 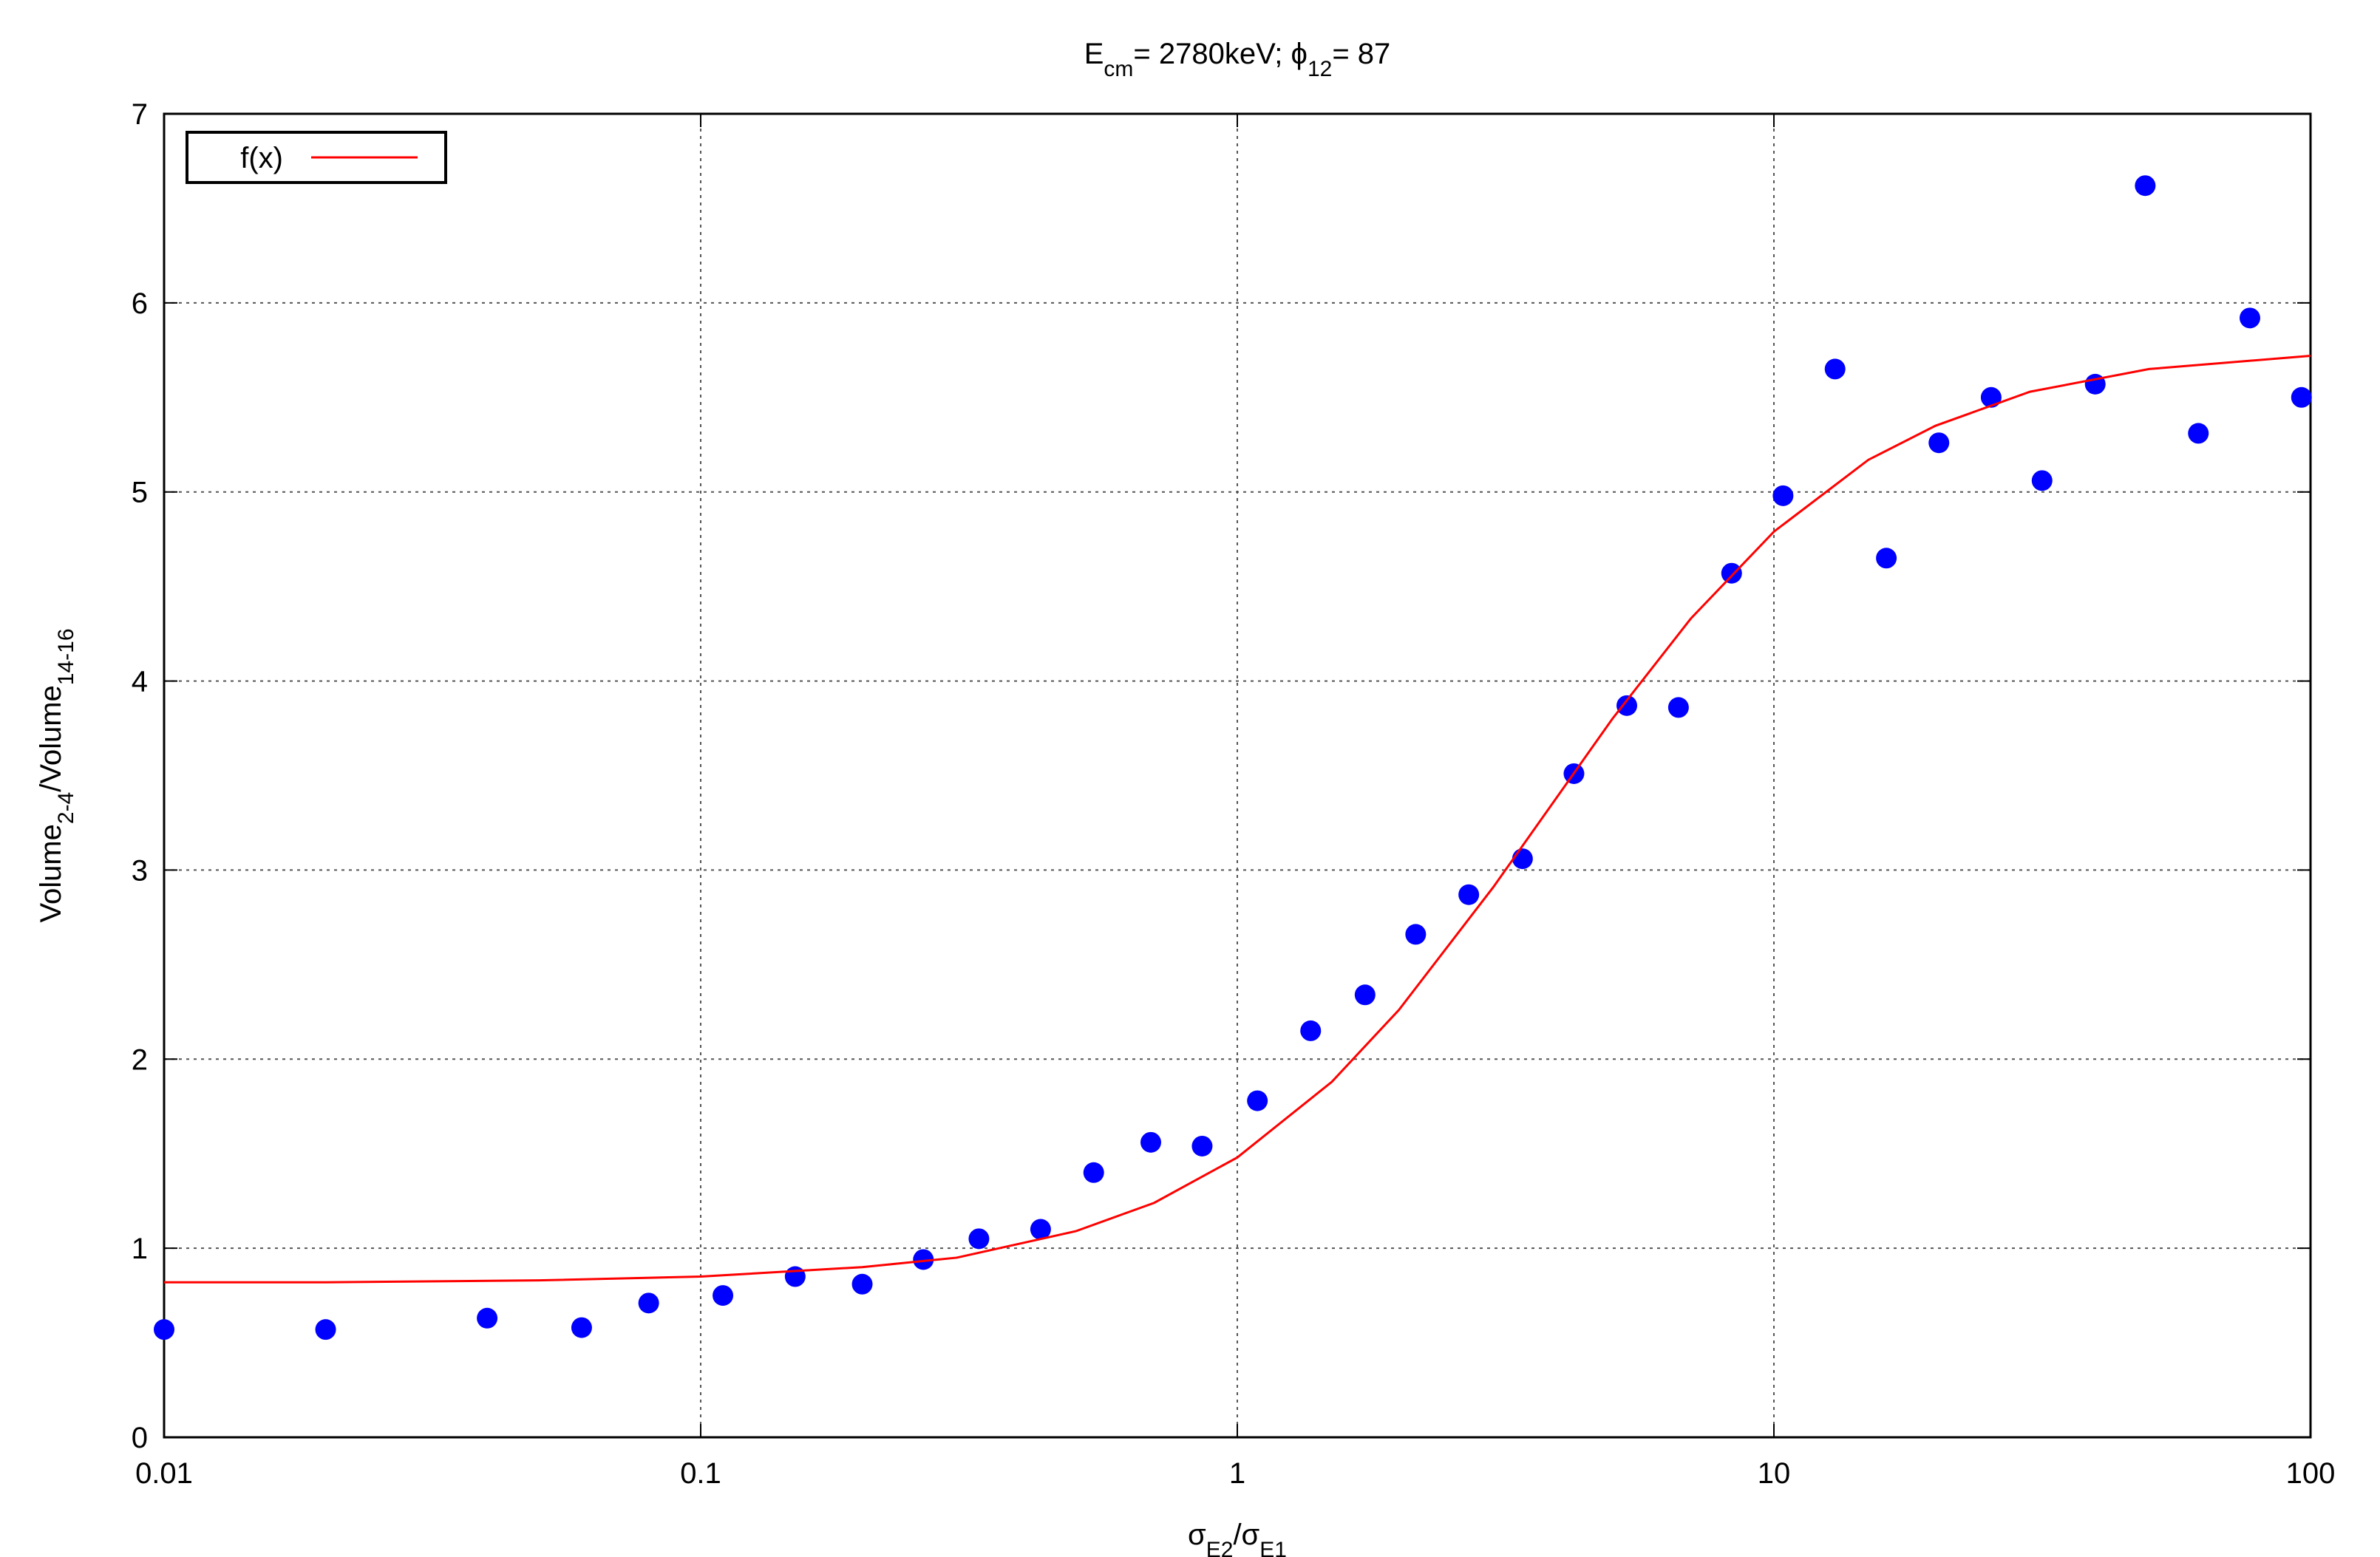 I want to click on x-tick-label: 0.01, so click(x=164, y=1473).